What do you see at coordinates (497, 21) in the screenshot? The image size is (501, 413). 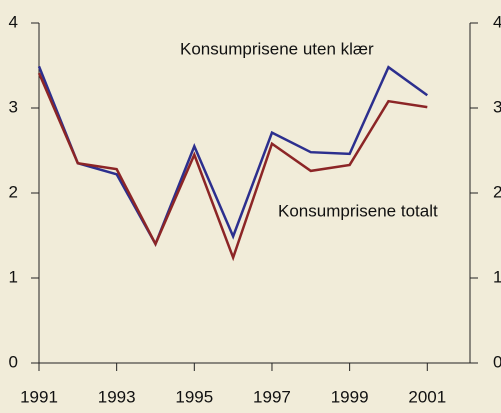 I see `y2-tick-label: 4` at bounding box center [497, 21].